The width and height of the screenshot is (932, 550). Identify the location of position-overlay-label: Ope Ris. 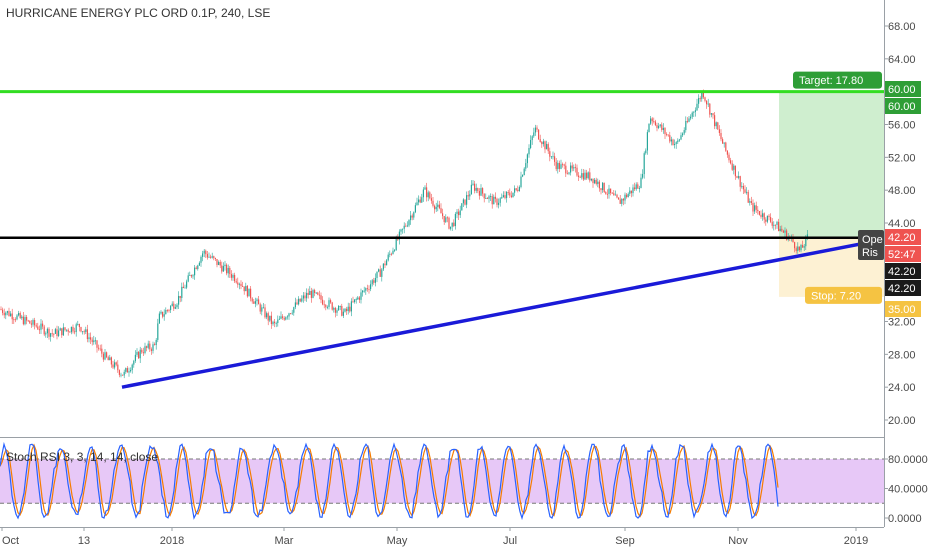
(871, 245).